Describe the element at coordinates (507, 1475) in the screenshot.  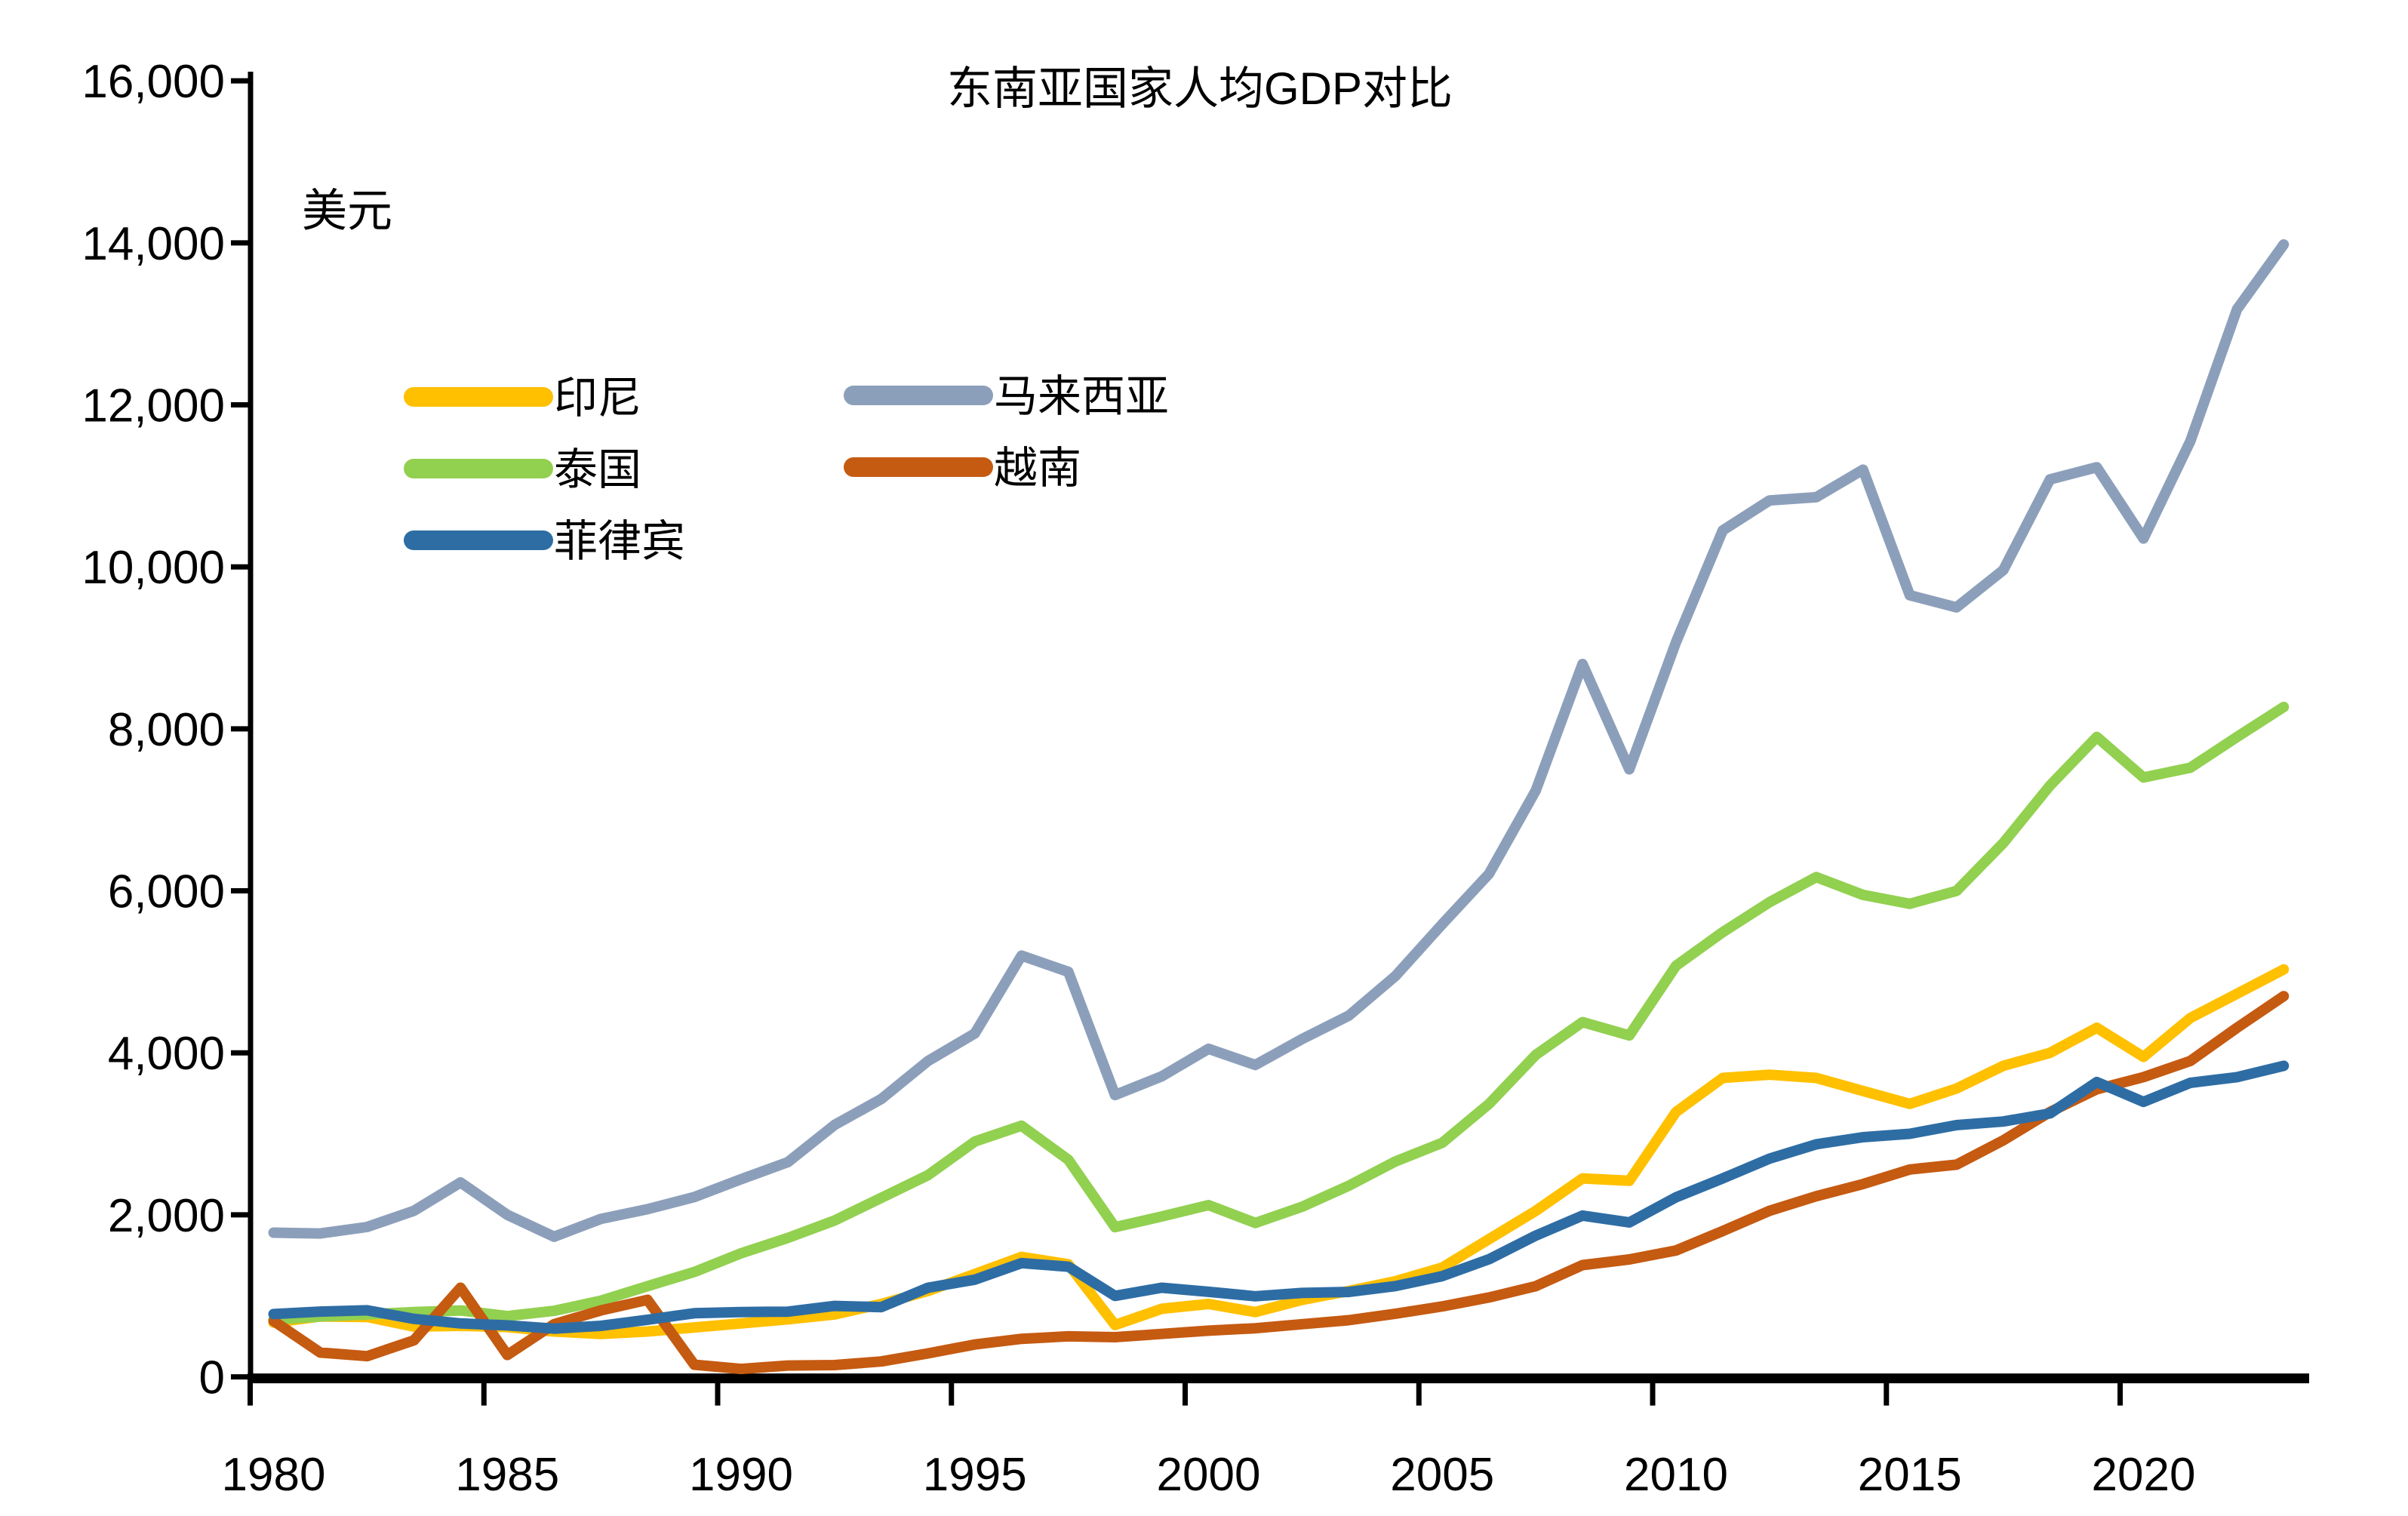
I see `x-axis-tick-label: 1985` at that location.